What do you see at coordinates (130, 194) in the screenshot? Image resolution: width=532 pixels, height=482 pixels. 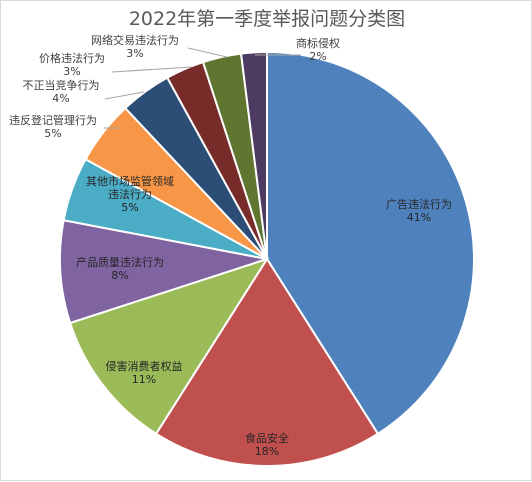 I see `slice-label: 其他市场监管领域违法行为 5%` at bounding box center [130, 194].